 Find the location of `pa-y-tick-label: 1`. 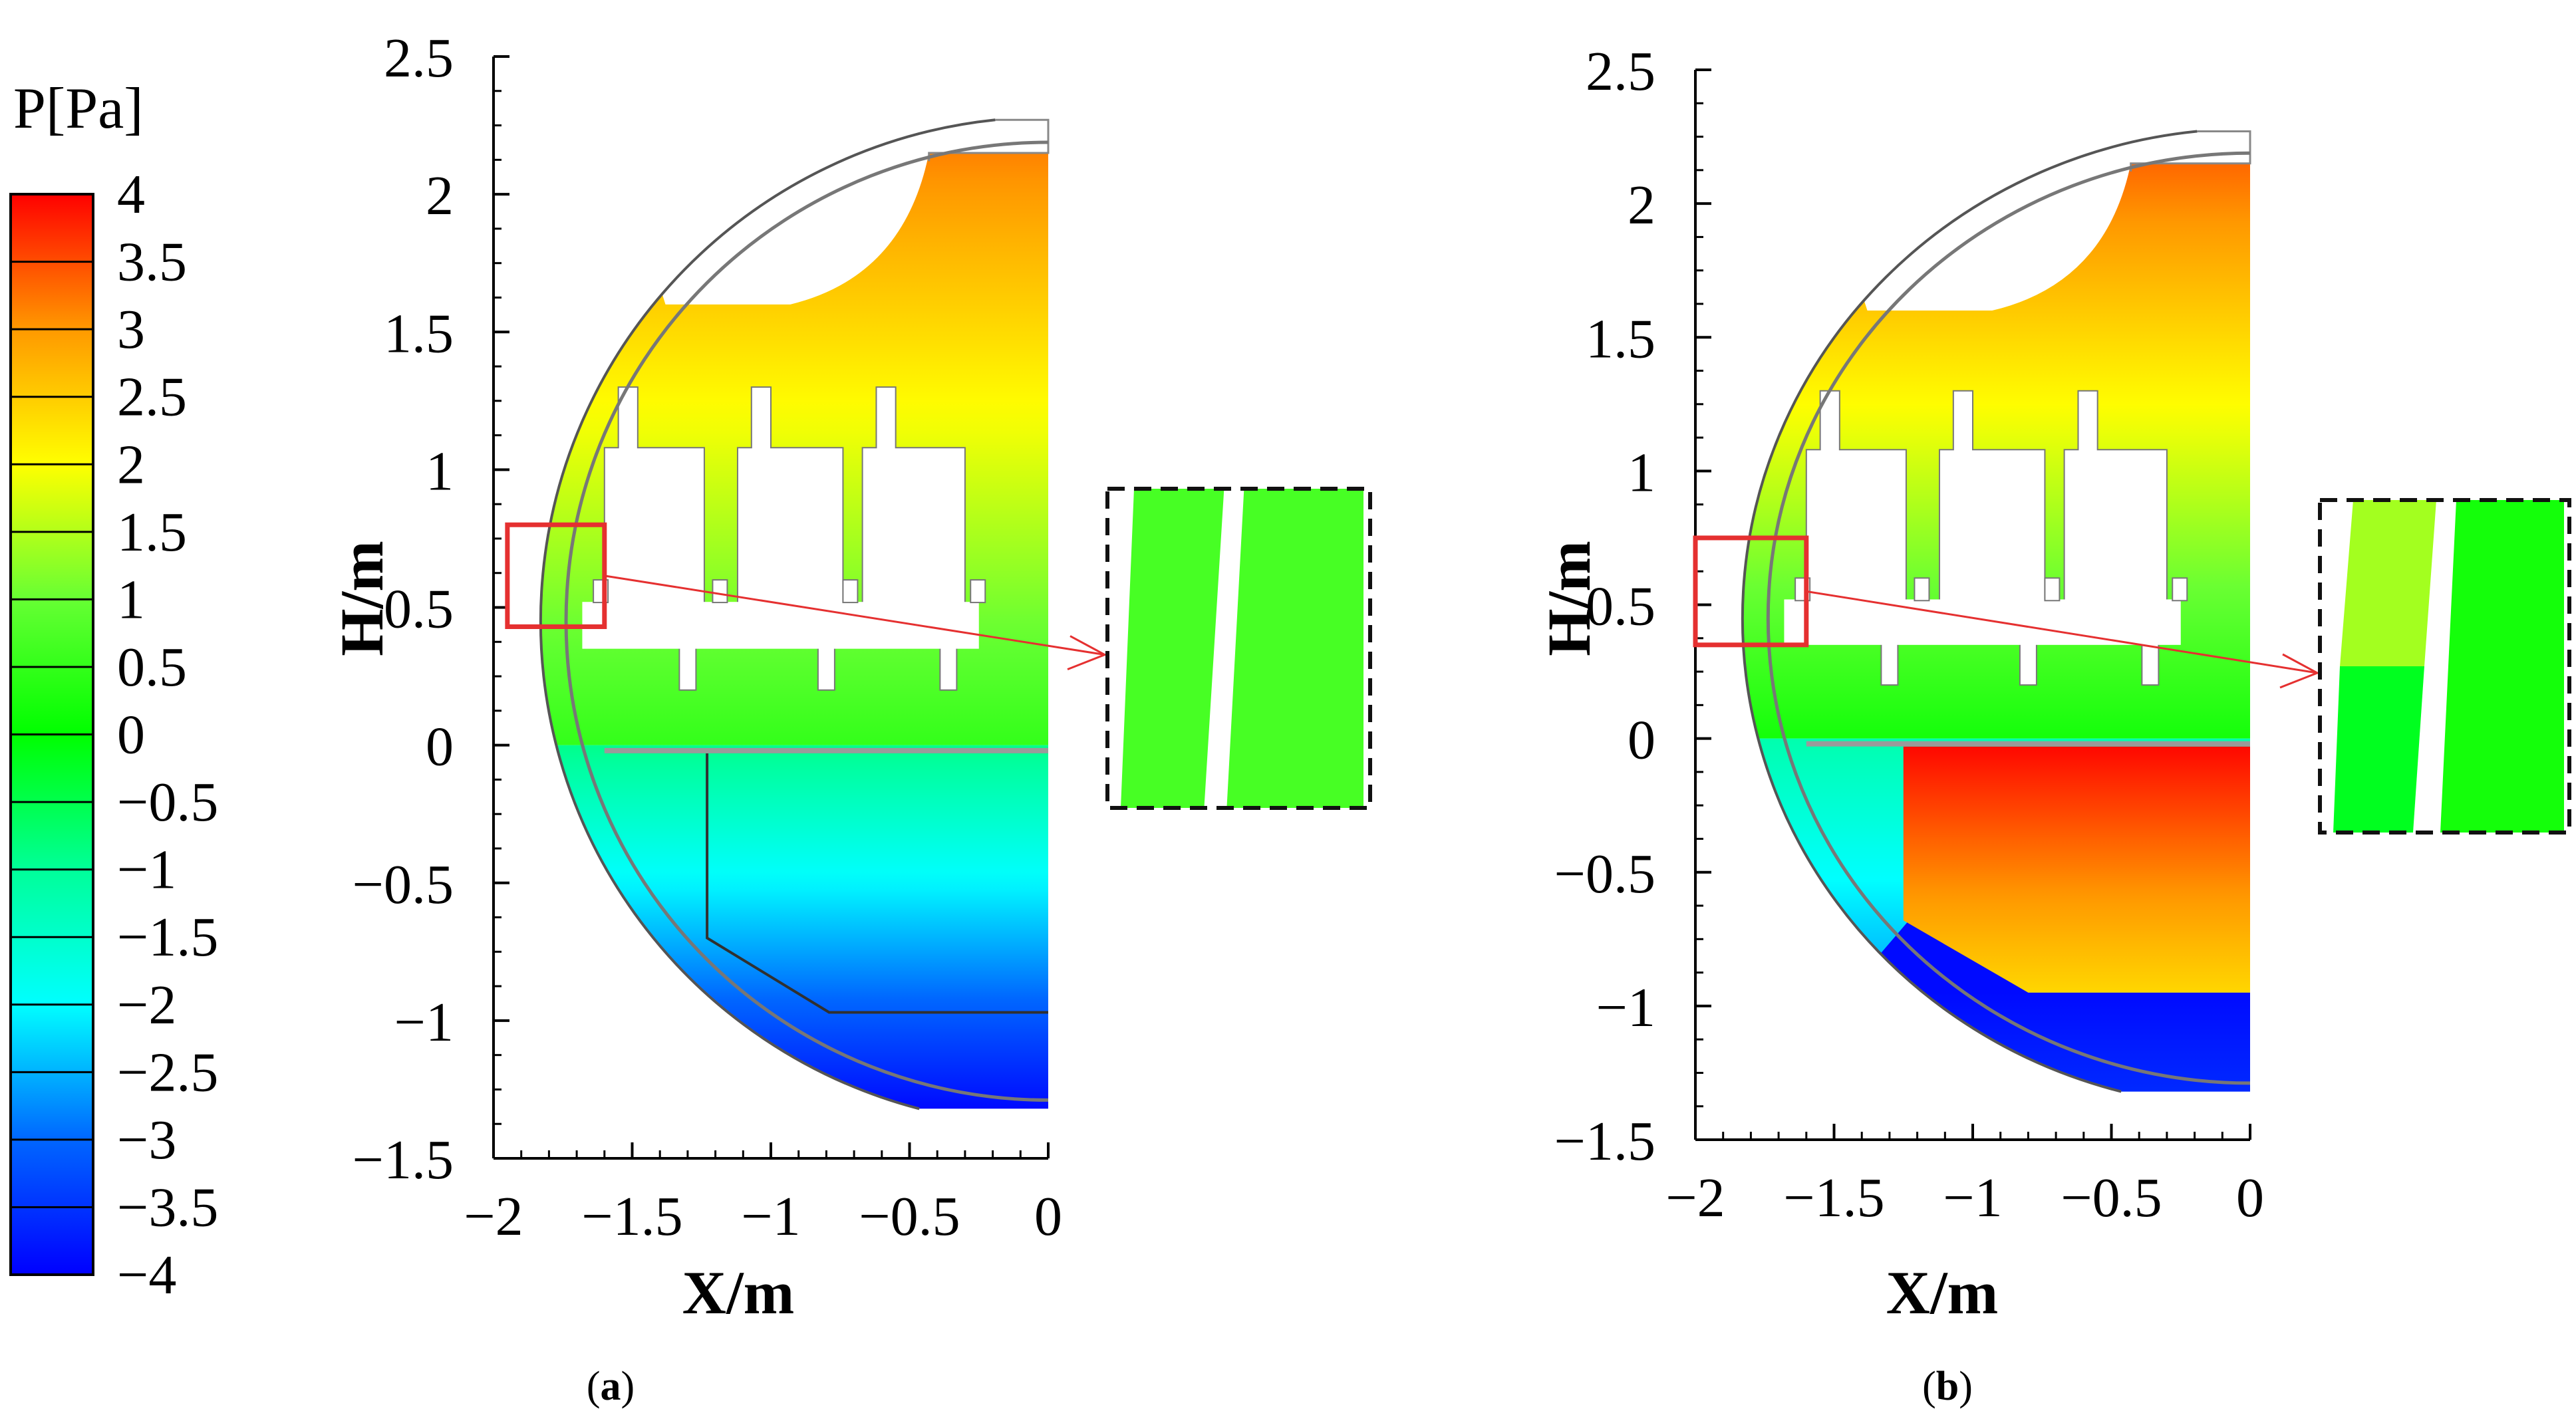

pa-y-tick-label: 1 is located at coordinates (440, 471).